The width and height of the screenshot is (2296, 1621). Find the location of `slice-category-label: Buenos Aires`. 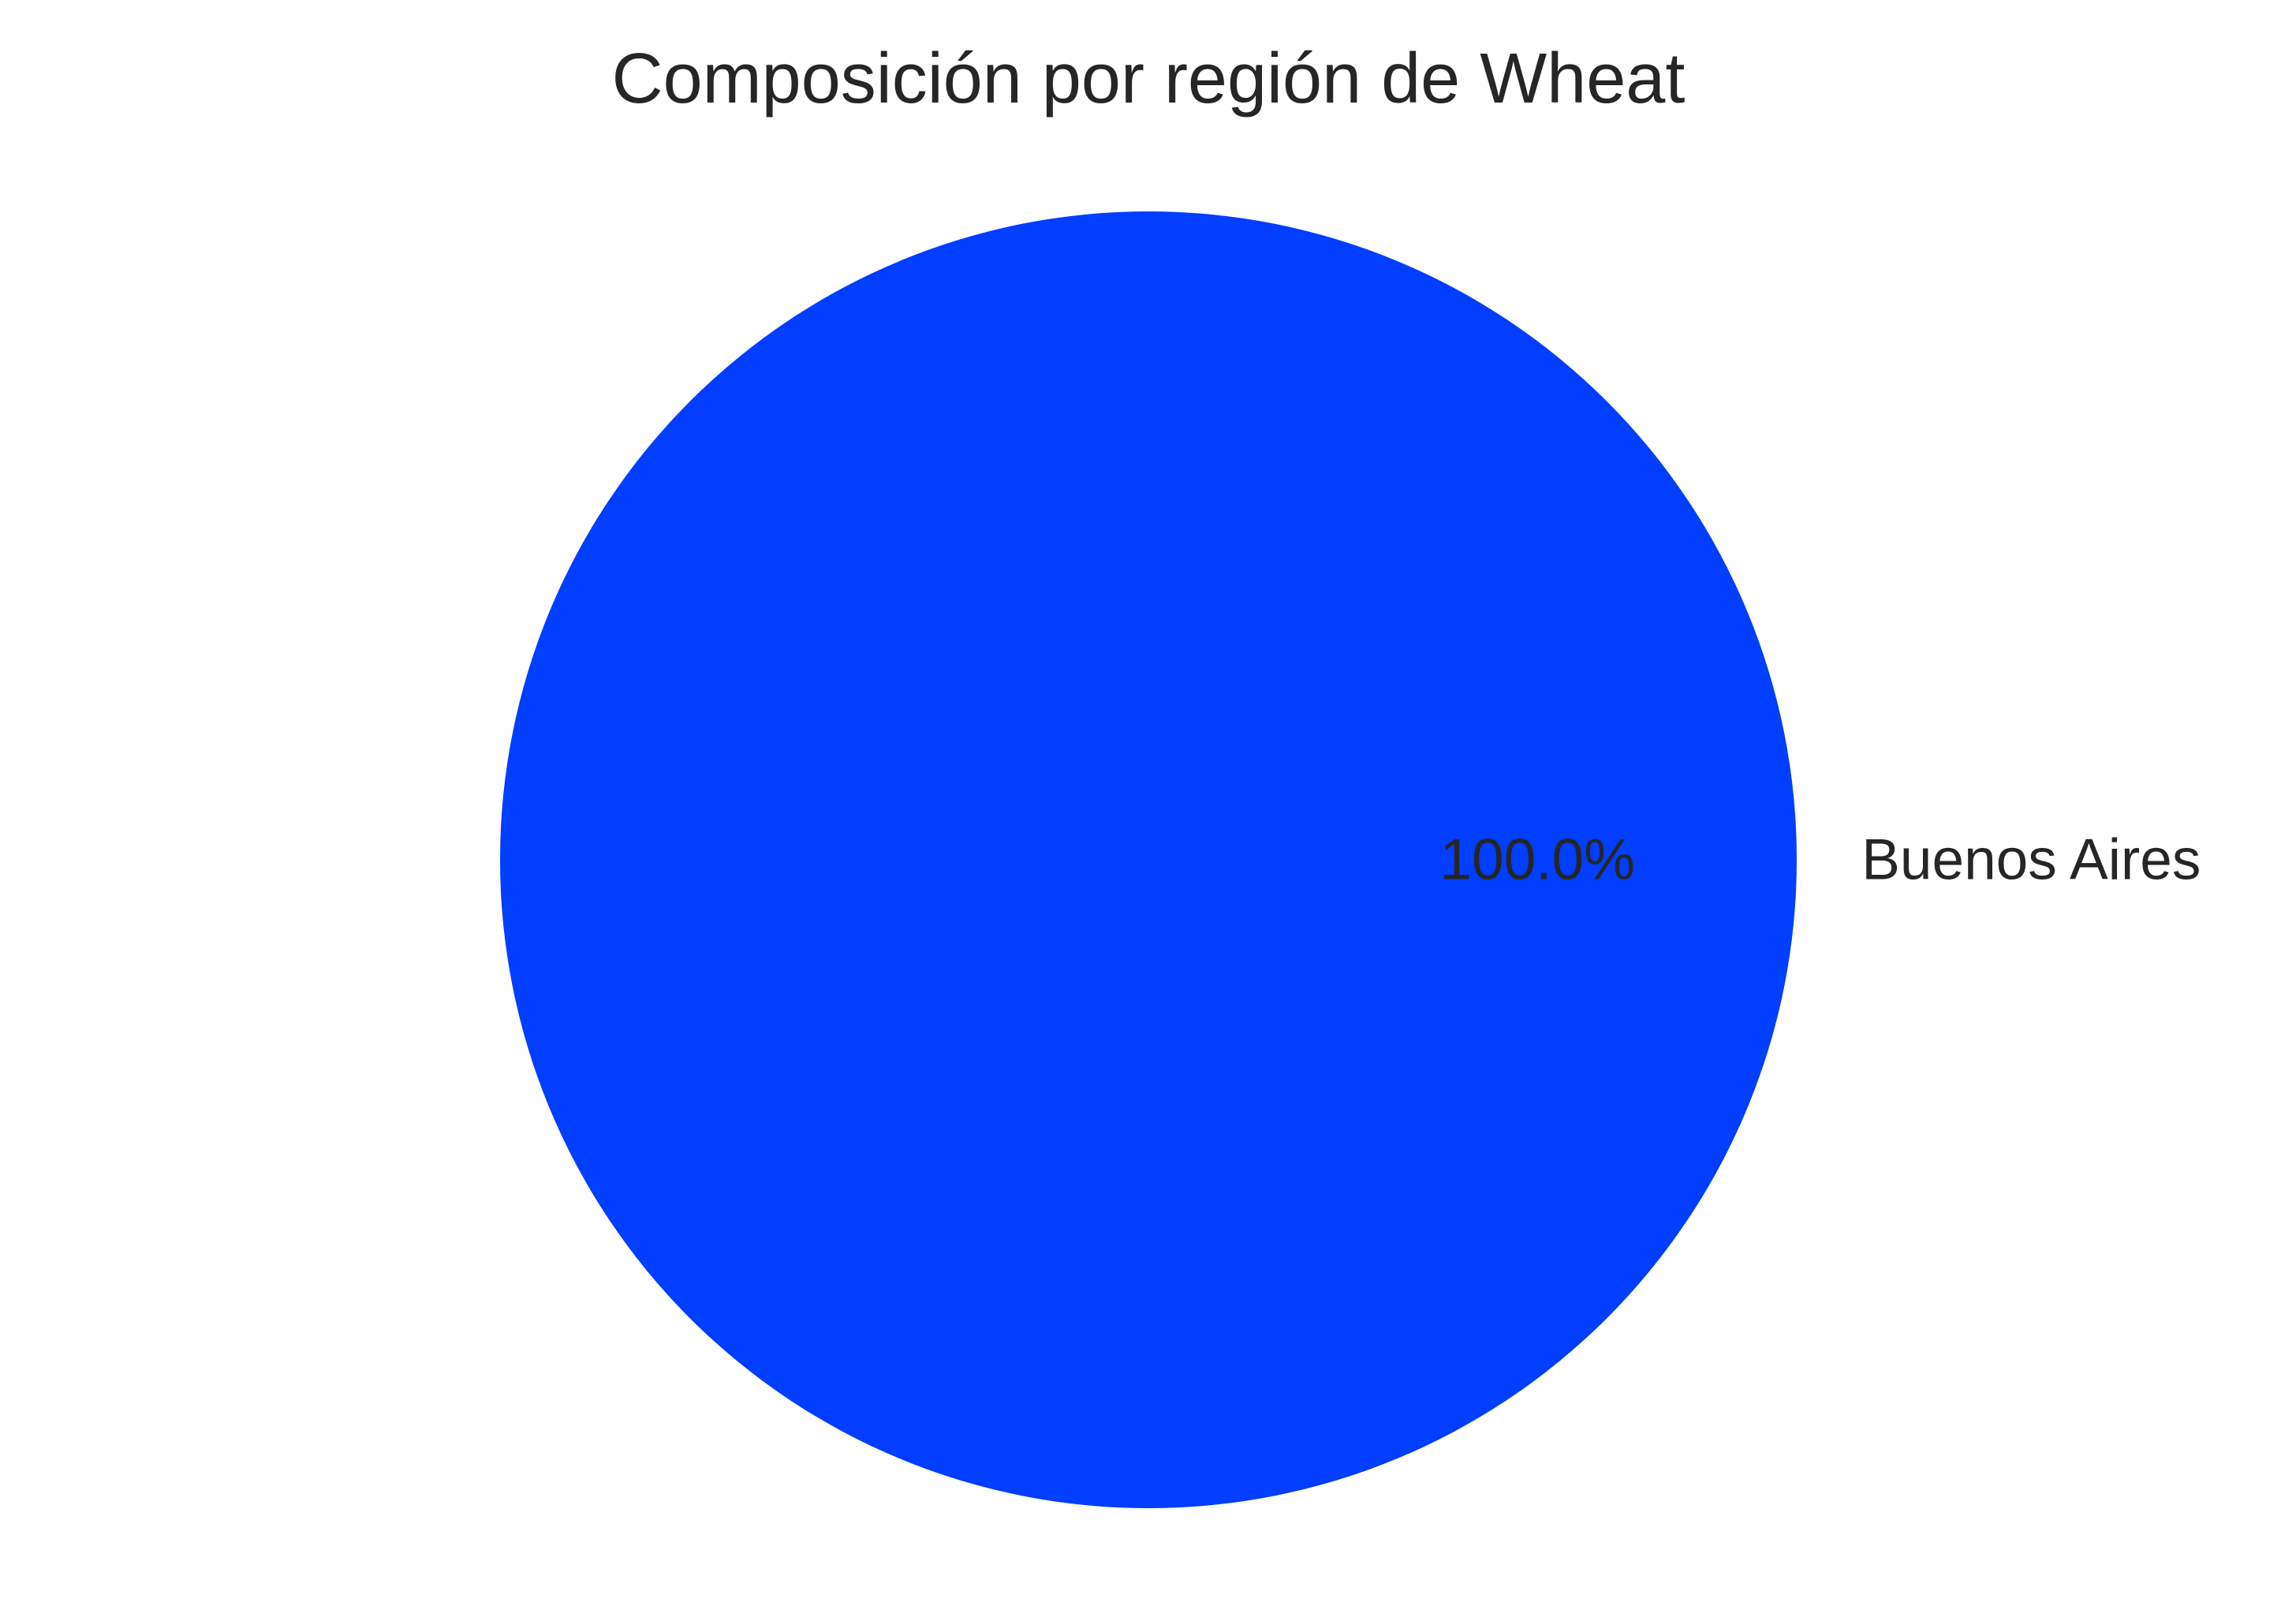

slice-category-label: Buenos Aires is located at coordinates (2031, 860).